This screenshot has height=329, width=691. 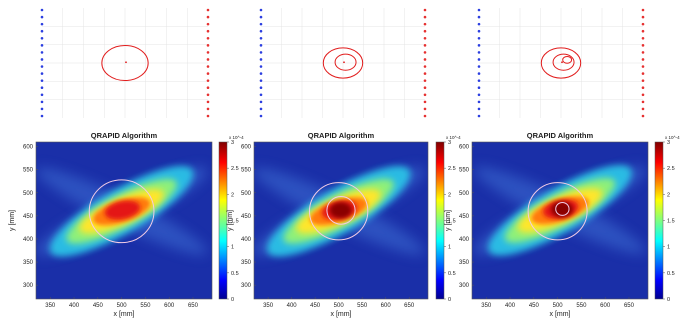 What do you see at coordinates (668, 300) in the screenshot?
I see `colorbar-tick-label: 0` at bounding box center [668, 300].